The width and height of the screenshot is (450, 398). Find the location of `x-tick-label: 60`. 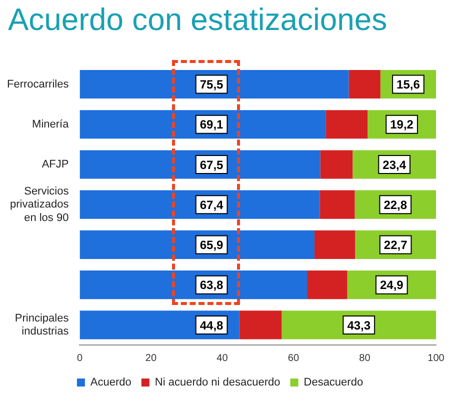

x-tick-label: 60 is located at coordinates (294, 358).